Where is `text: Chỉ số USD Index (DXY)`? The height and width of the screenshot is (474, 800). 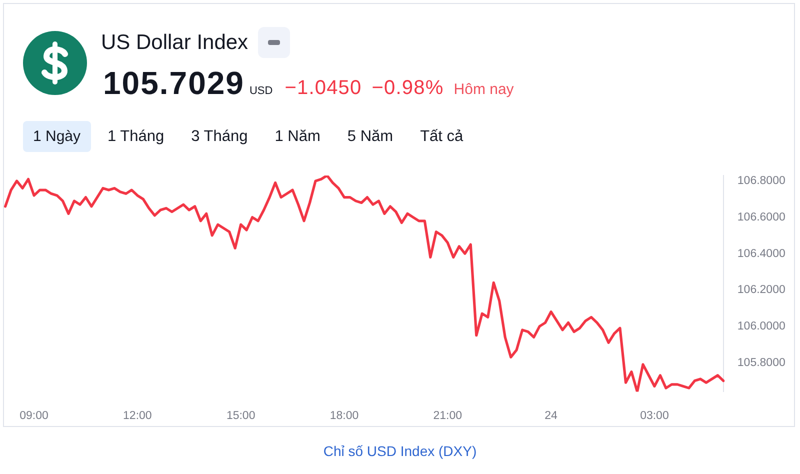 text: Chỉ số USD Index (DXY) is located at coordinates (400, 451).